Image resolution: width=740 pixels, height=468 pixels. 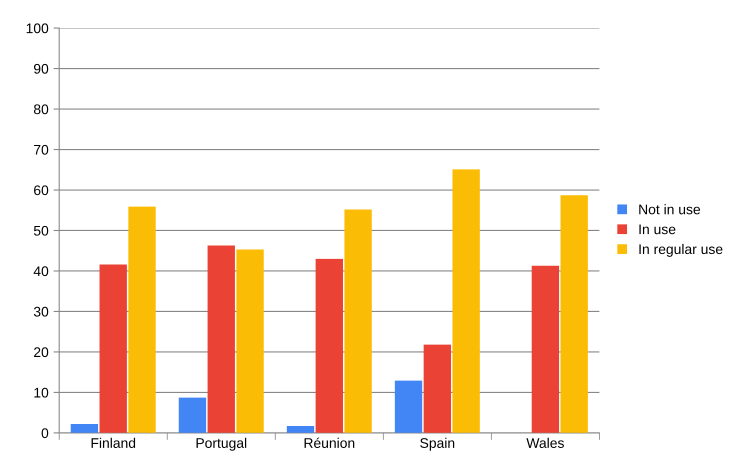 I want to click on y-tick-label: 70, so click(x=41, y=149).